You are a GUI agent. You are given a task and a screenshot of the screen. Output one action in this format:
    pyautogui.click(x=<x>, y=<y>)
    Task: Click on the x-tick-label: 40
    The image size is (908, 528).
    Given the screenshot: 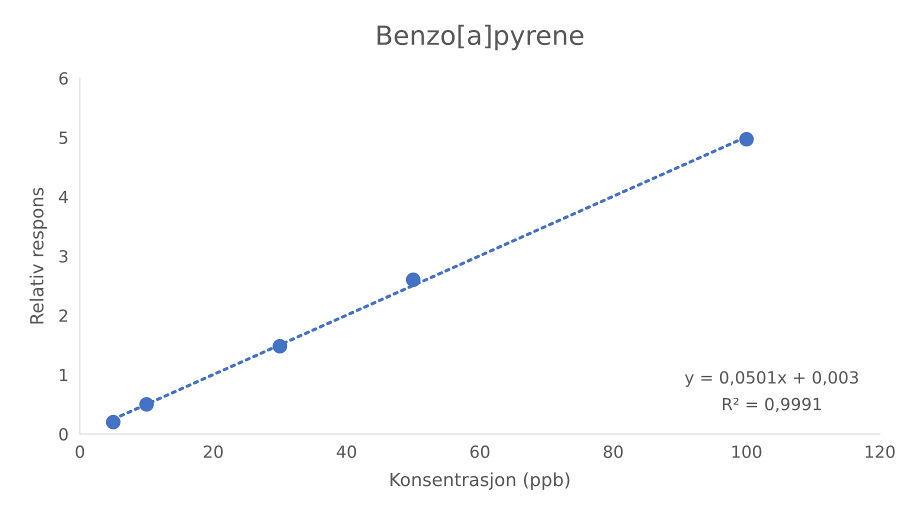 What is the action you would take?
    pyautogui.click(x=346, y=451)
    